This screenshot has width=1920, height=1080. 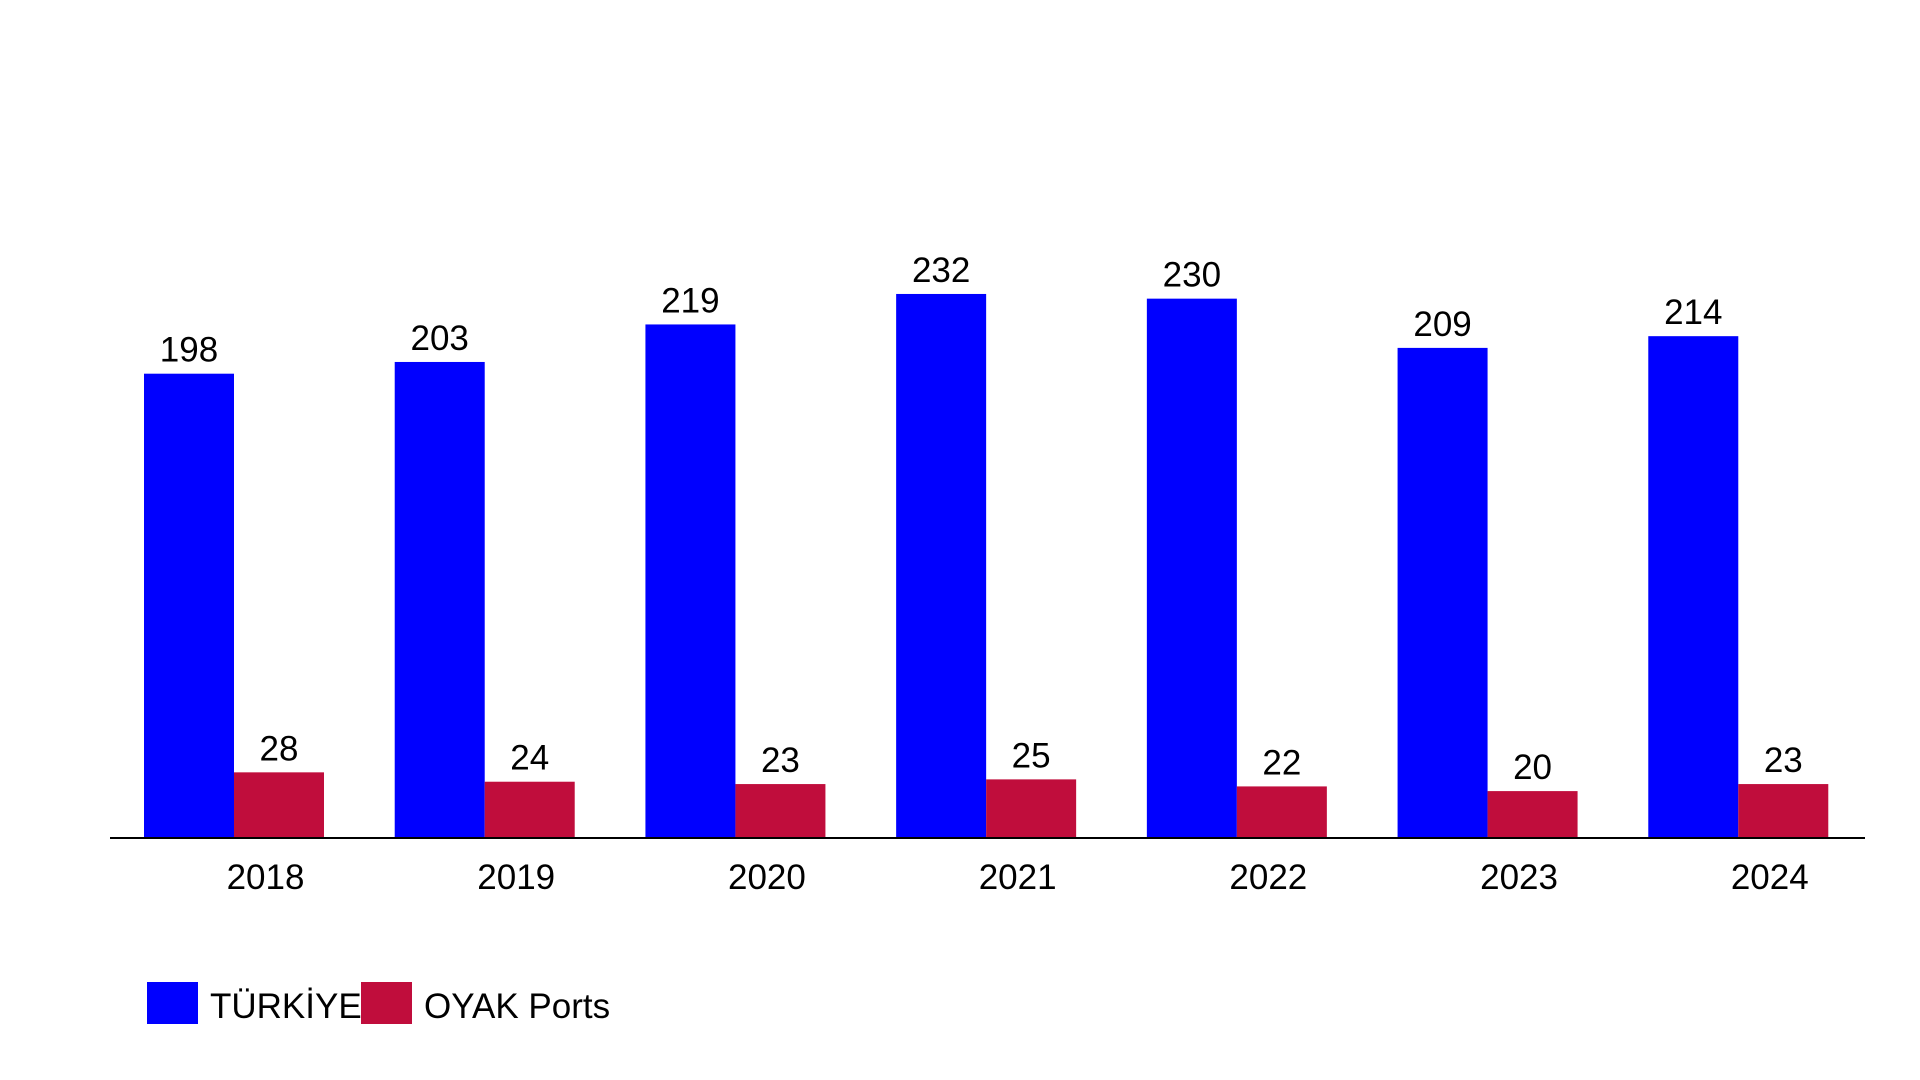 I want to click on data-label-t-rki-ye-2022: 230, so click(x=1192, y=275).